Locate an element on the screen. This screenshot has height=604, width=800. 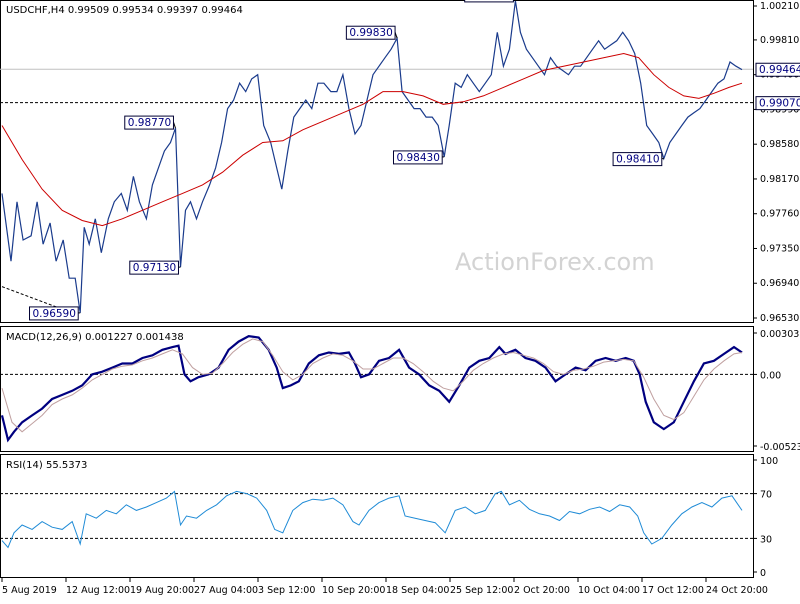
annotation-2-box is located at coordinates (154, 267).